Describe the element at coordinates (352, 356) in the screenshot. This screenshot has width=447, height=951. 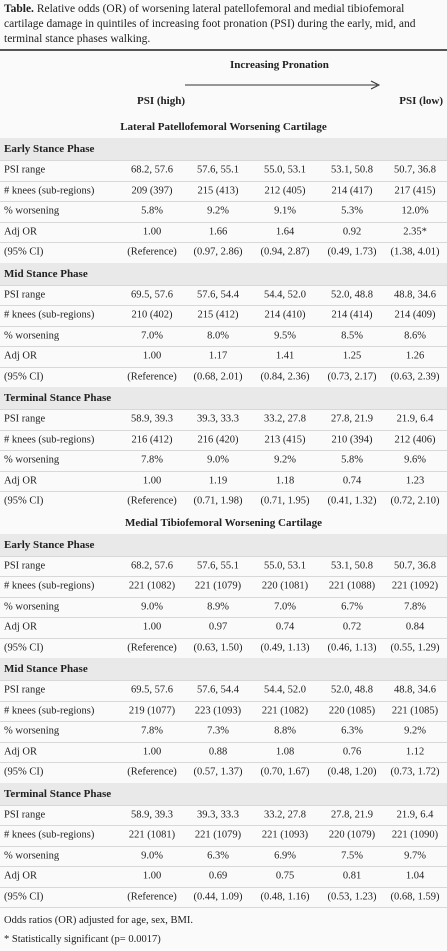
I see `cell-value: 1.25` at that location.